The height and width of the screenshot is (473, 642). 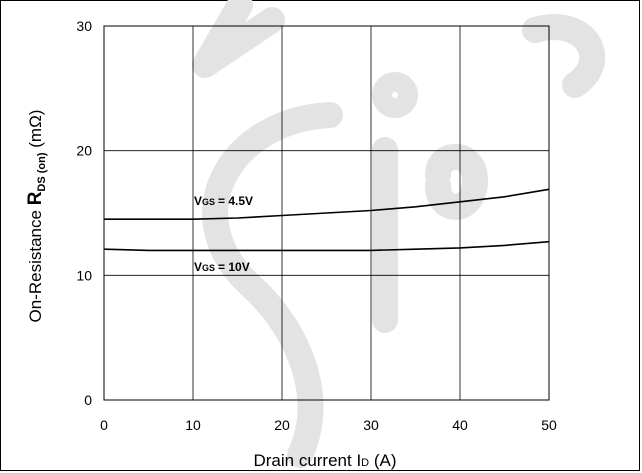 What do you see at coordinates (36, 216) in the screenshot?
I see `y-axis-title: On-Resistance RDS (on) (mΩ)` at bounding box center [36, 216].